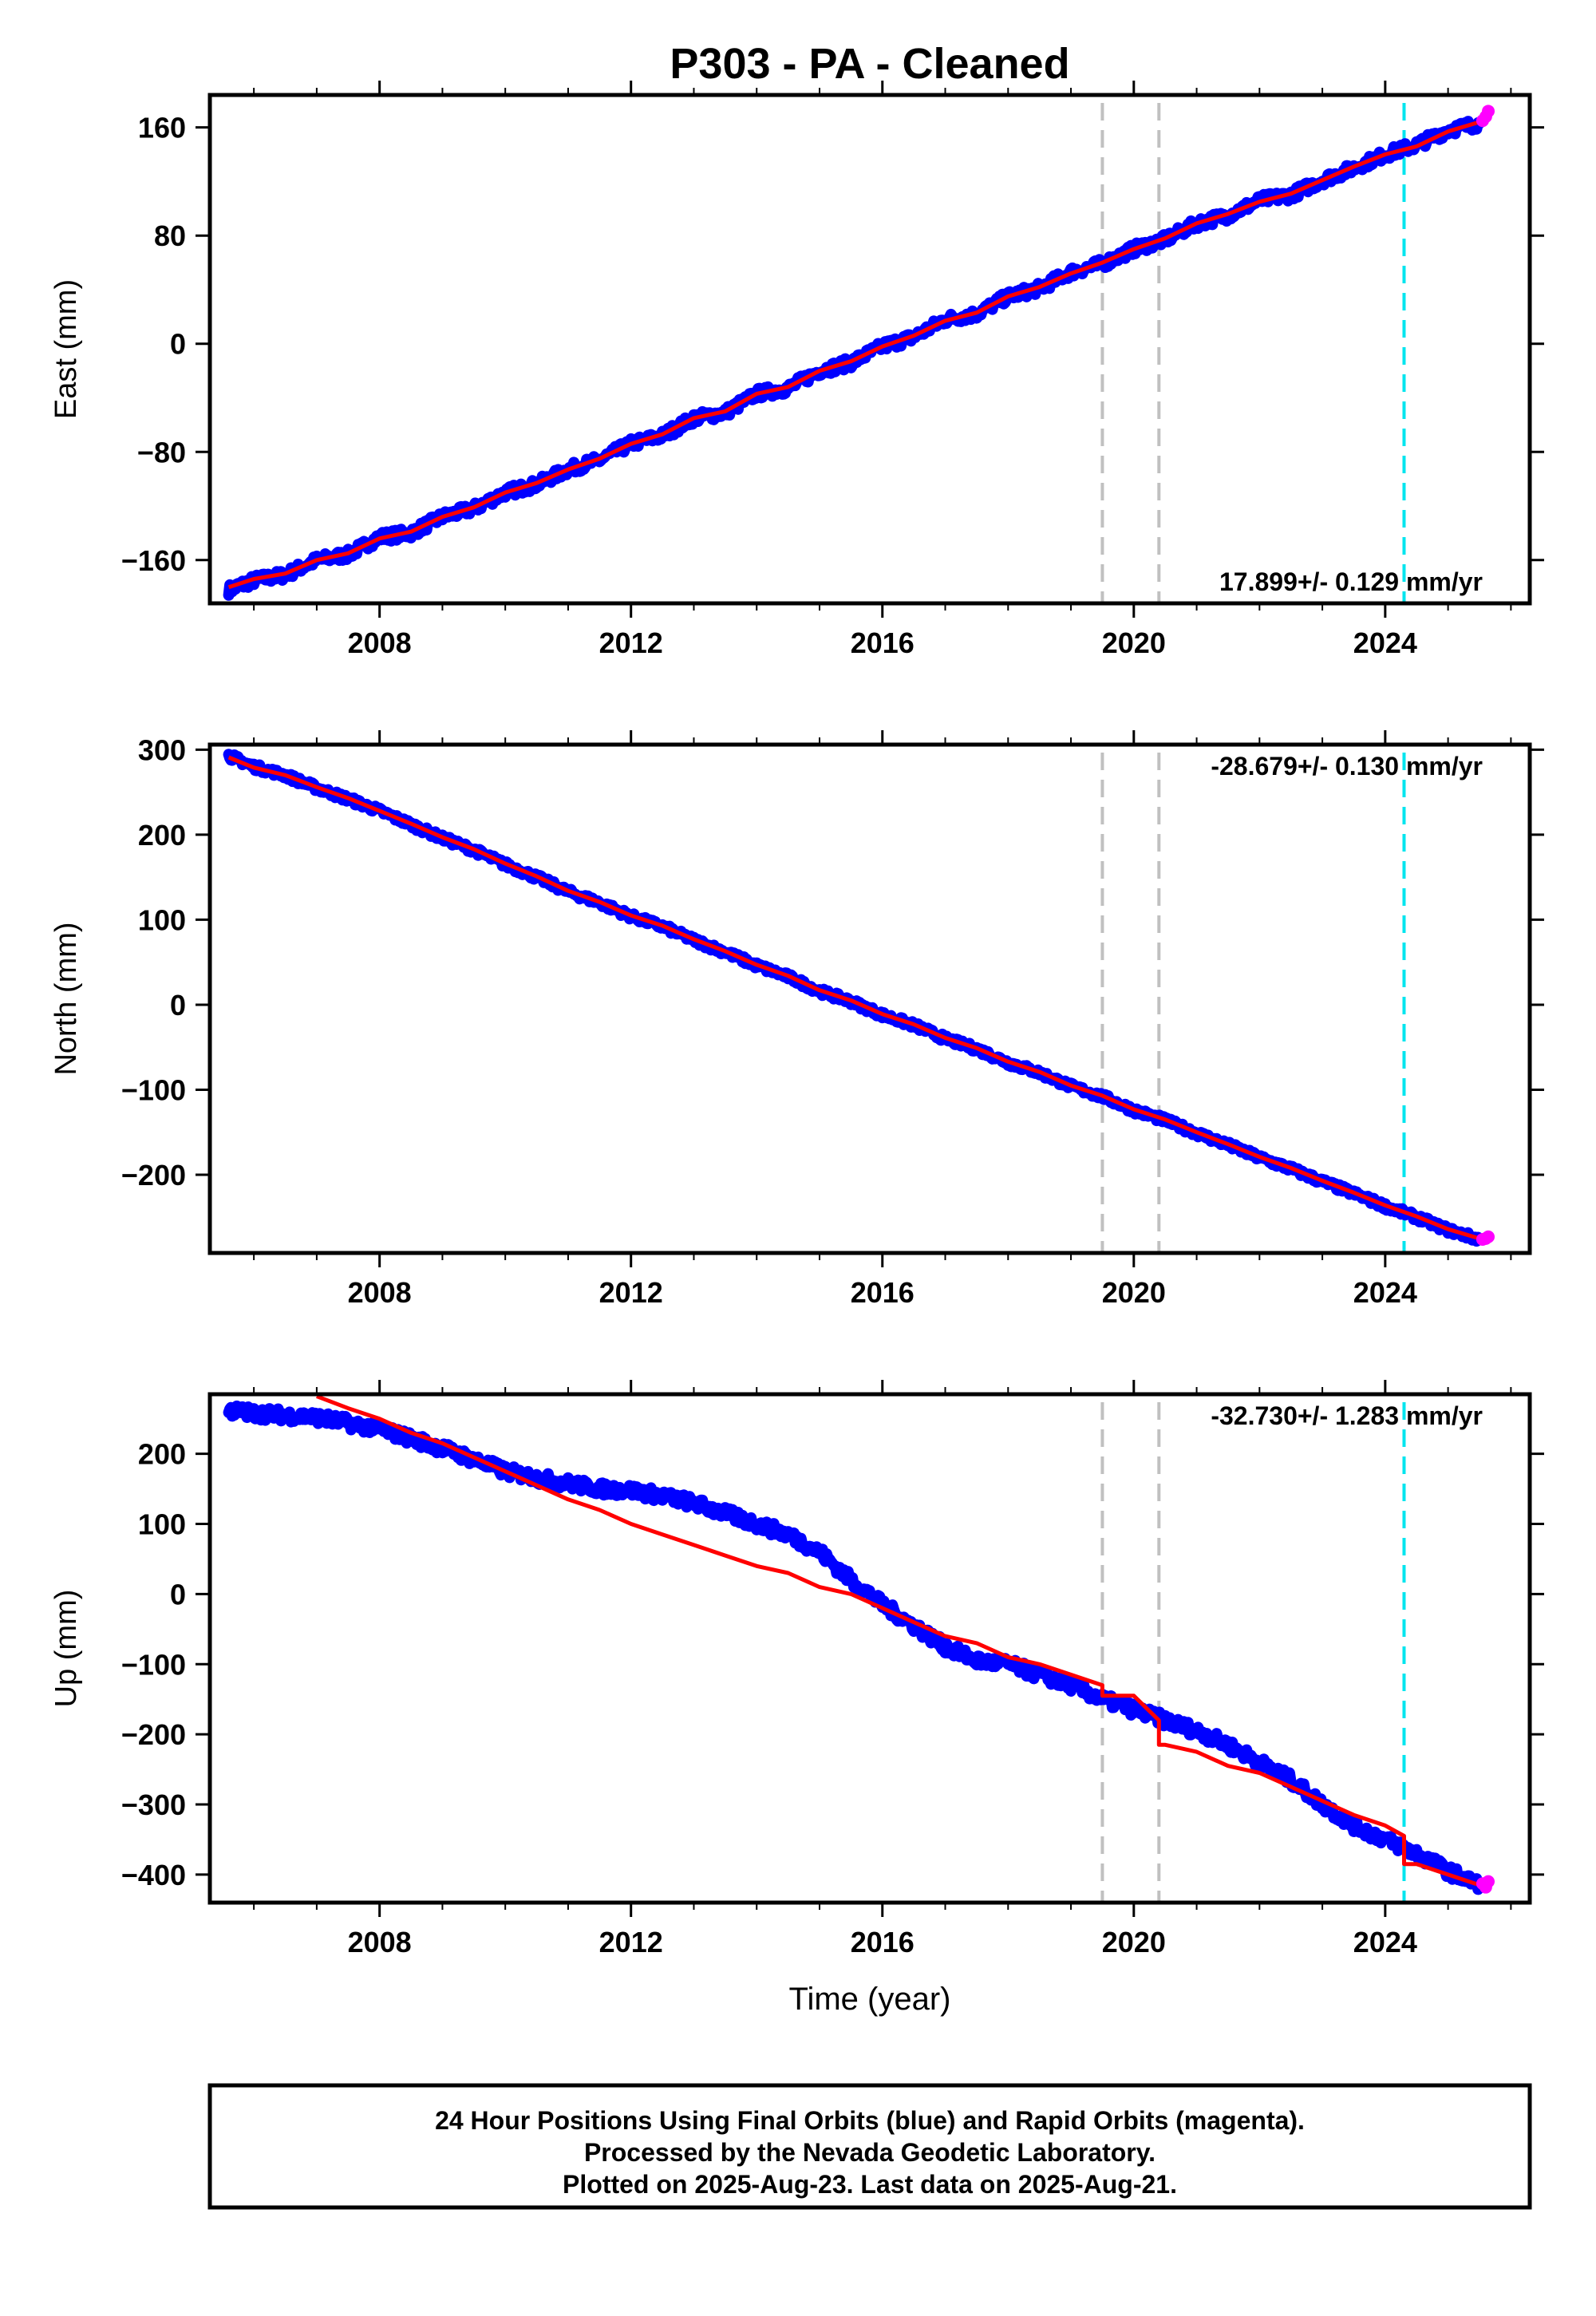 Image resolution: width=1596 pixels, height=2316 pixels. What do you see at coordinates (170, 235) in the screenshot?
I see `y-tick-label: 80` at bounding box center [170, 235].